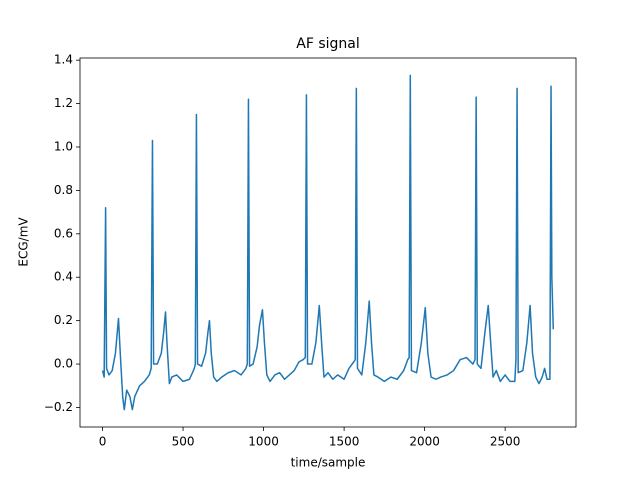  Describe the element at coordinates (63, 233) in the screenshot. I see `y-tick-label: 0.6` at that location.